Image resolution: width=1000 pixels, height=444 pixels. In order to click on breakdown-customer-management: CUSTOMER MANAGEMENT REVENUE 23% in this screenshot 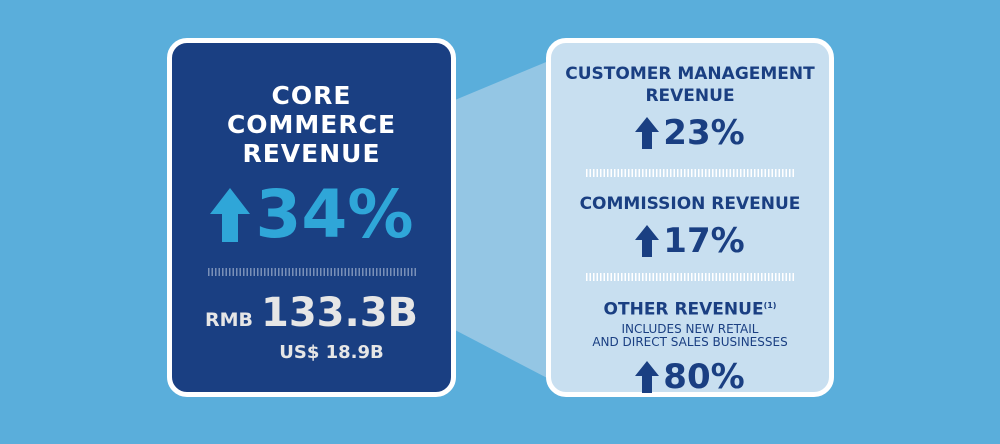, I will do `click(690, 108)`.